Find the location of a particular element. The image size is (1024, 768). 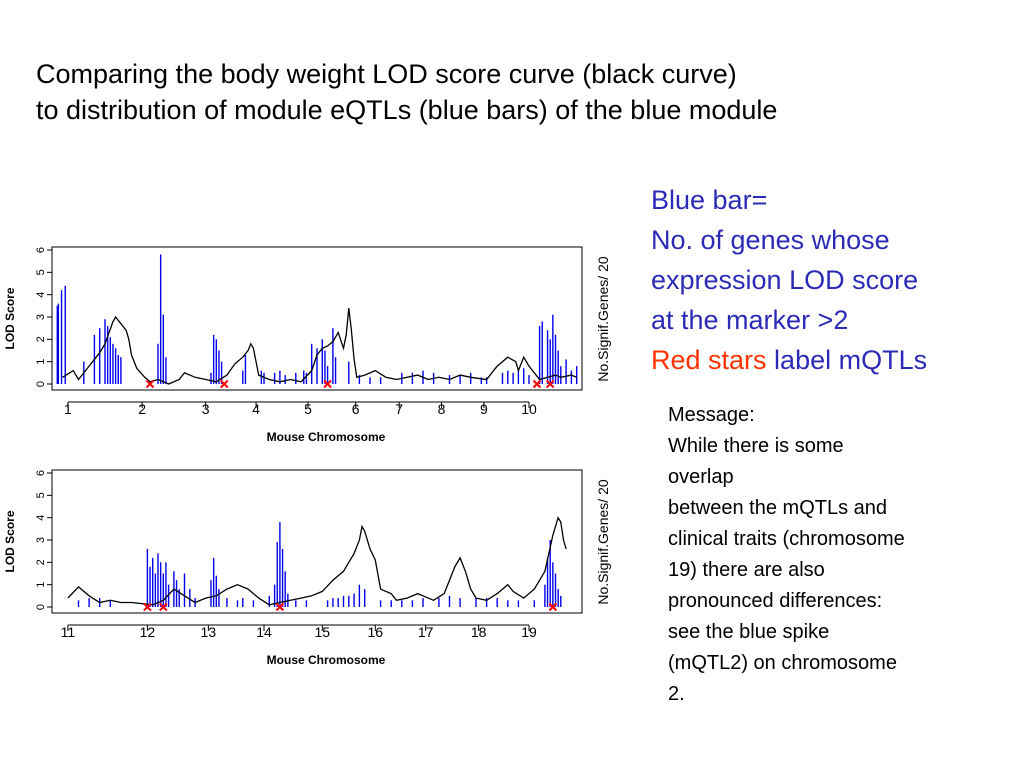

chromosome-label: 6 is located at coordinates (356, 409).